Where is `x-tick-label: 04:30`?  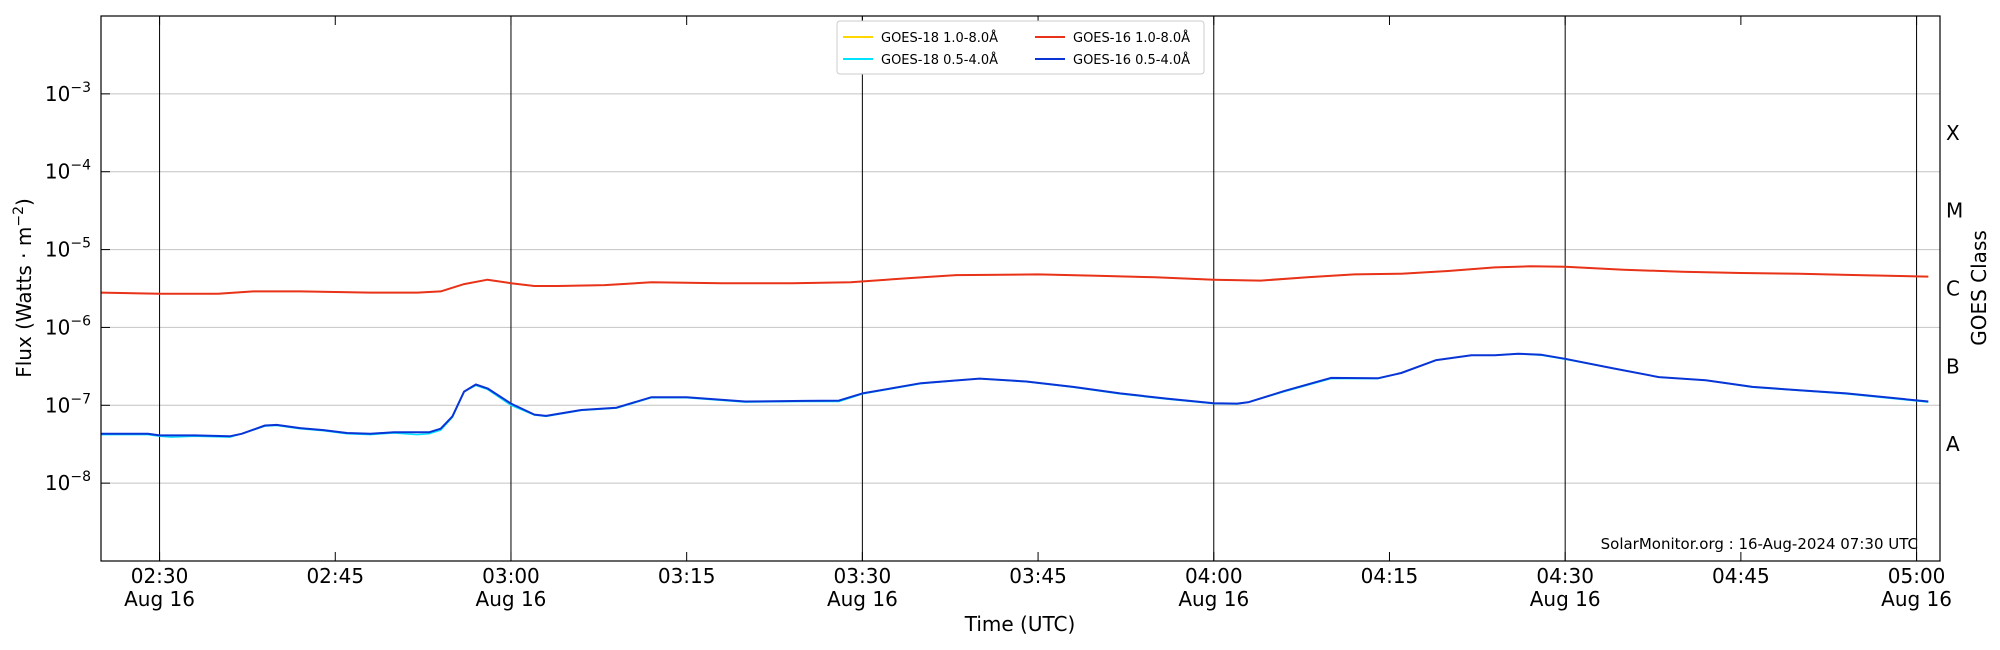
x-tick-label: 04:30 is located at coordinates (1565, 576).